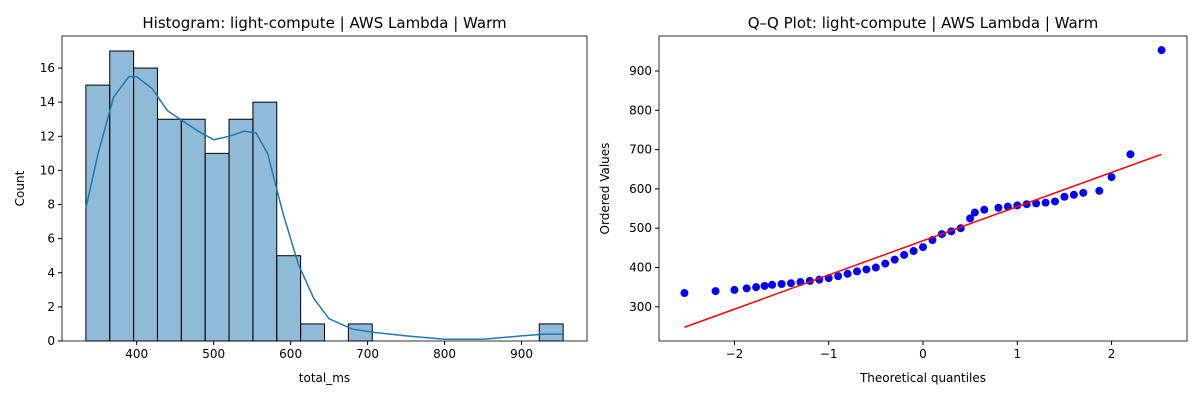  Describe the element at coordinates (640, 189) in the screenshot. I see `y-tick-label: 600` at that location.